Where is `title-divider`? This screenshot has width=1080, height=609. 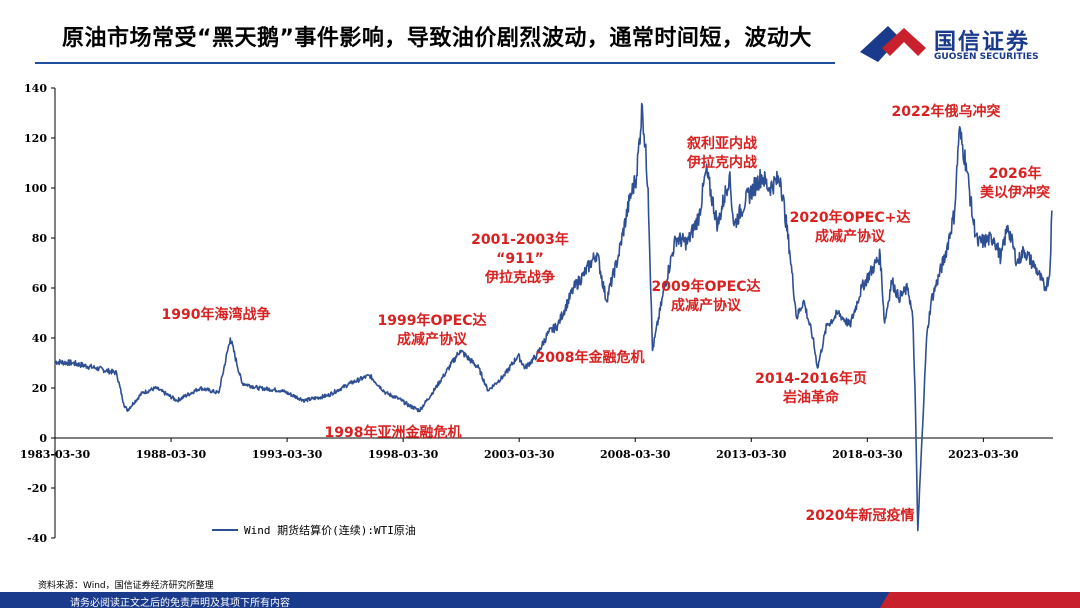
title-divider is located at coordinates (435, 63).